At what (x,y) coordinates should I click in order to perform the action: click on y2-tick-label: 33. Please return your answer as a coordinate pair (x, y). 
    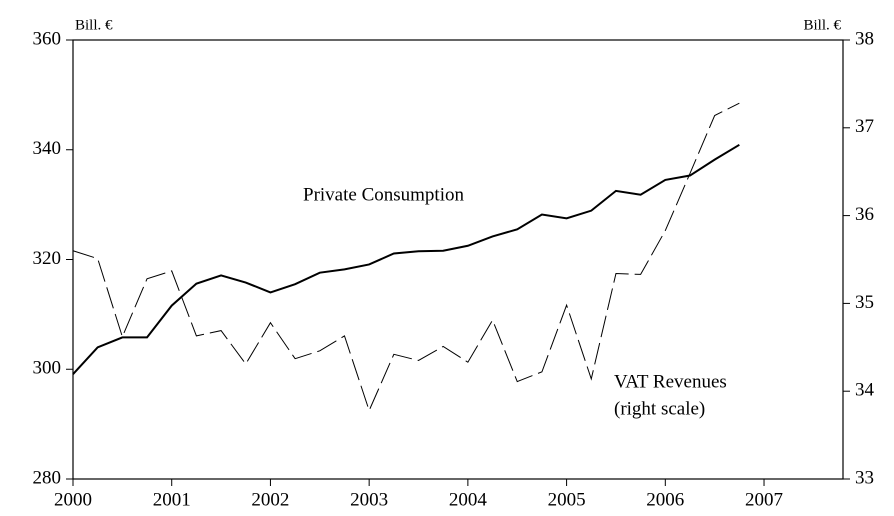
    Looking at the image, I should click on (864, 477).